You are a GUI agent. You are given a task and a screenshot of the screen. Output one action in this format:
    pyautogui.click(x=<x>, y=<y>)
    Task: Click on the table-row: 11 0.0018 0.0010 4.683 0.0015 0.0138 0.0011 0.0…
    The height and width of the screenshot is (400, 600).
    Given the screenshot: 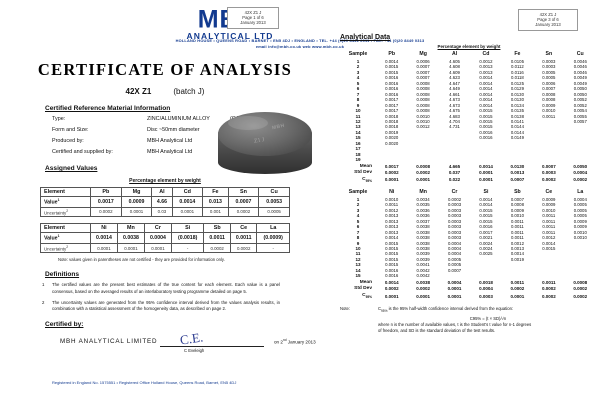 What is the action you would take?
    pyautogui.click(x=468, y=116)
    